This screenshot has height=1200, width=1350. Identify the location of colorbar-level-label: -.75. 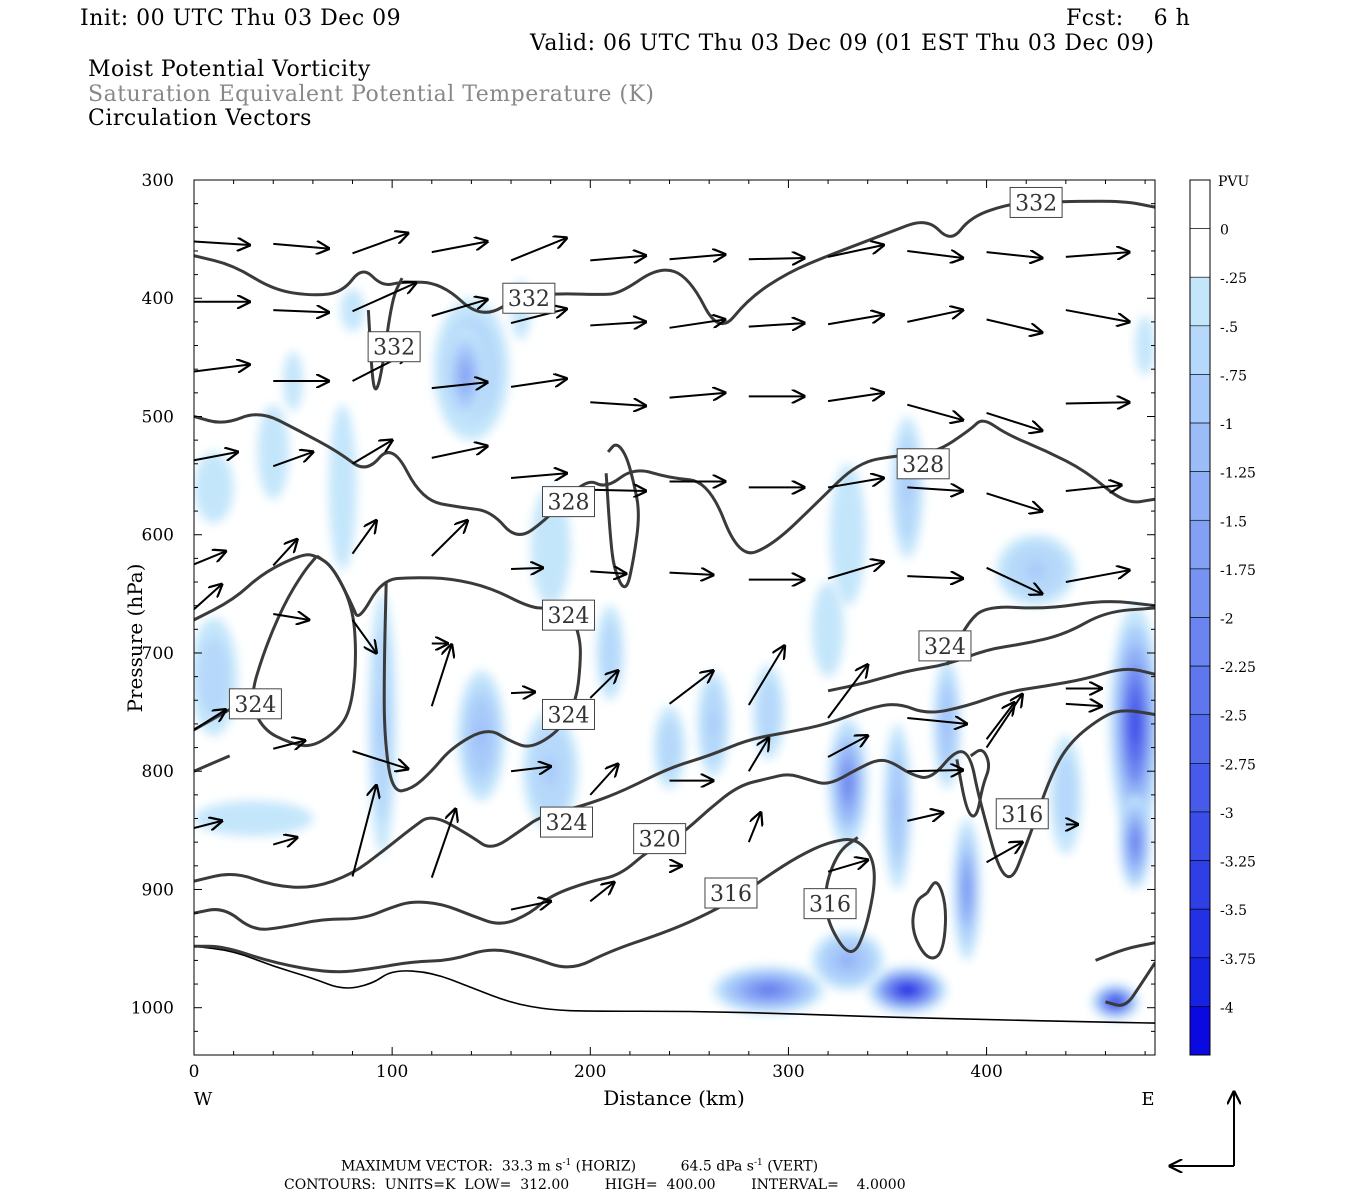
(1233, 376).